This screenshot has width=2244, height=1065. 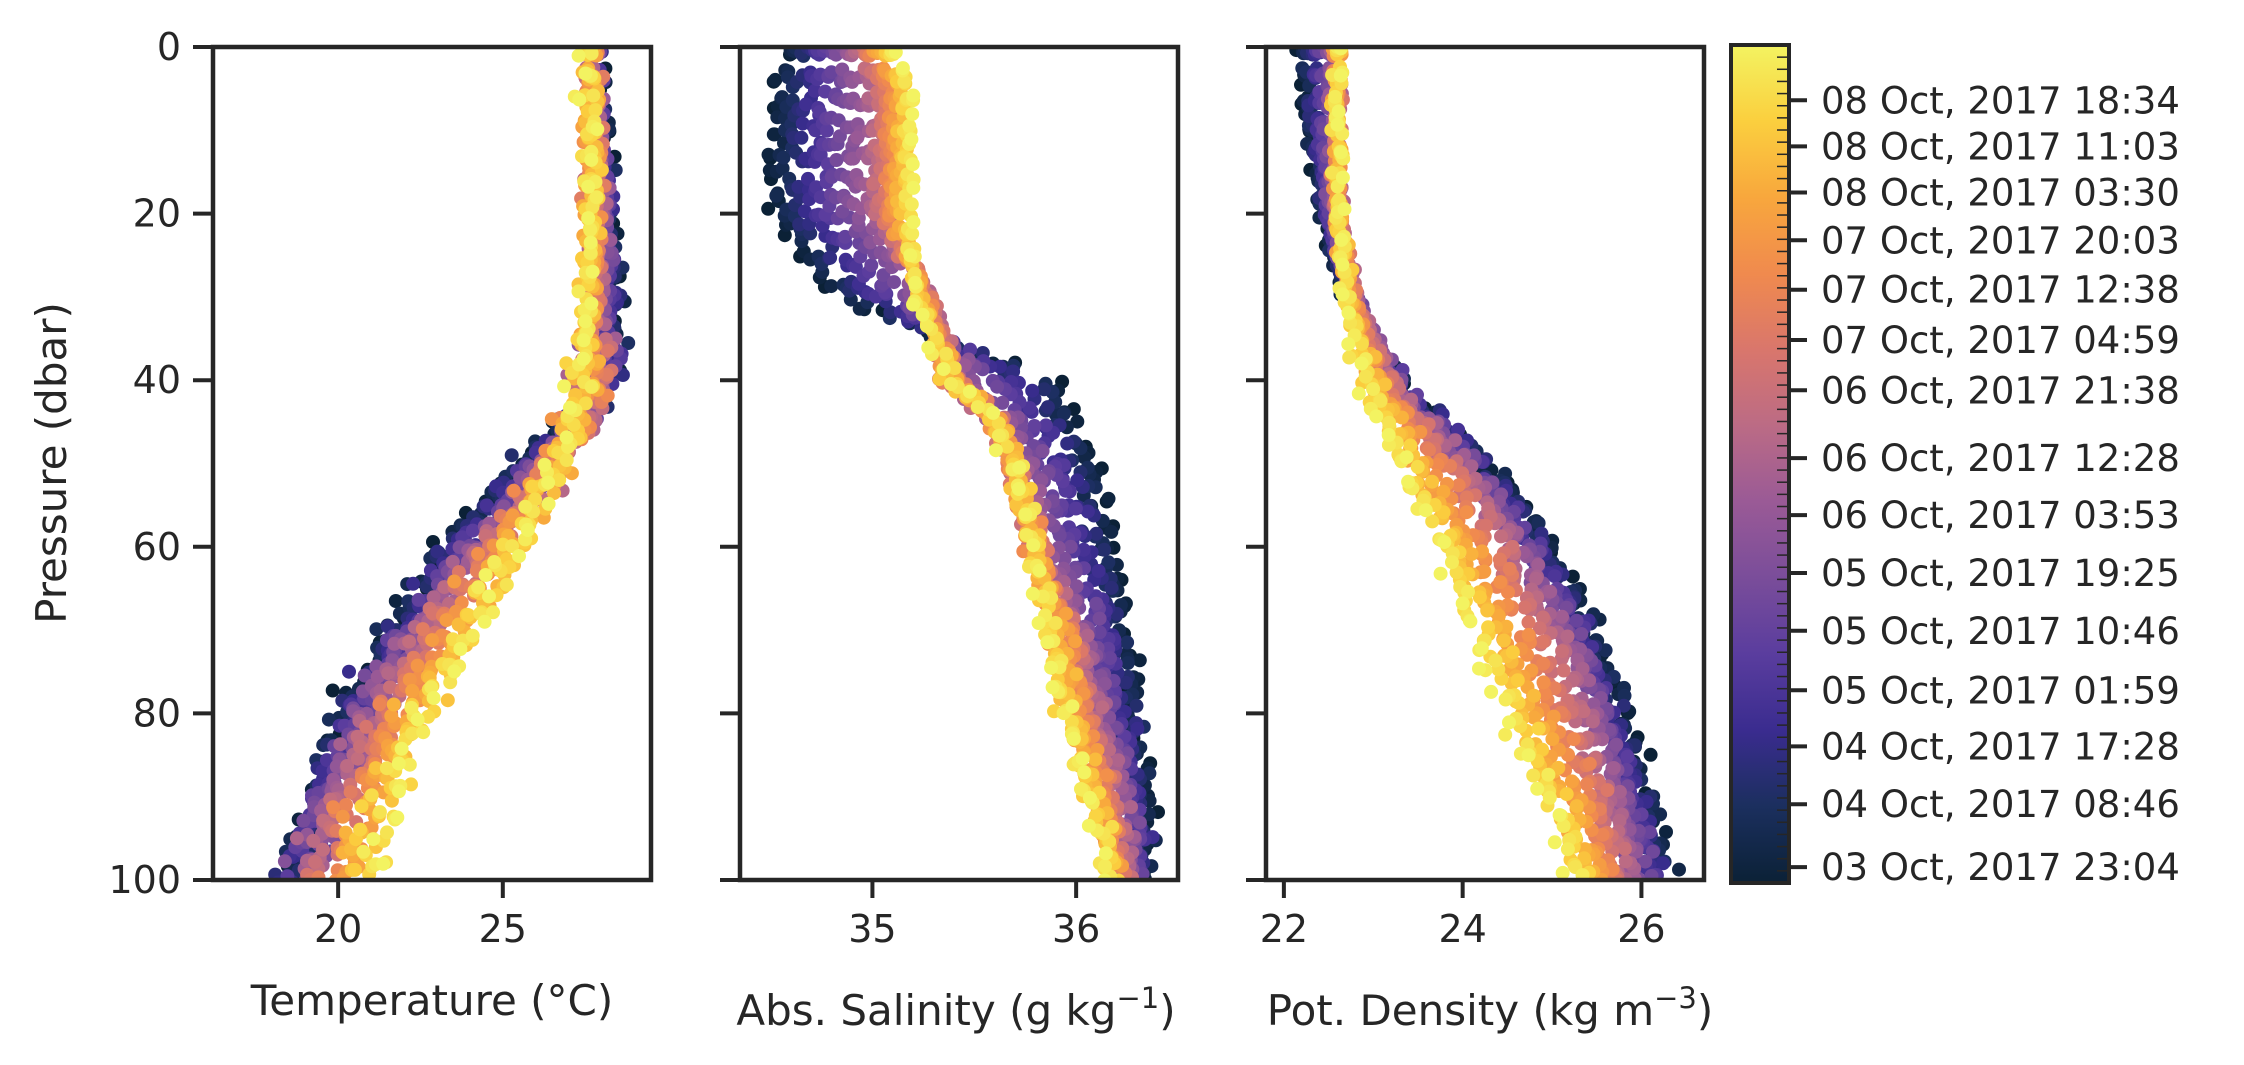 I want to click on temperature-x-axis-label: Temperature (°C), so click(x=432, y=1000).